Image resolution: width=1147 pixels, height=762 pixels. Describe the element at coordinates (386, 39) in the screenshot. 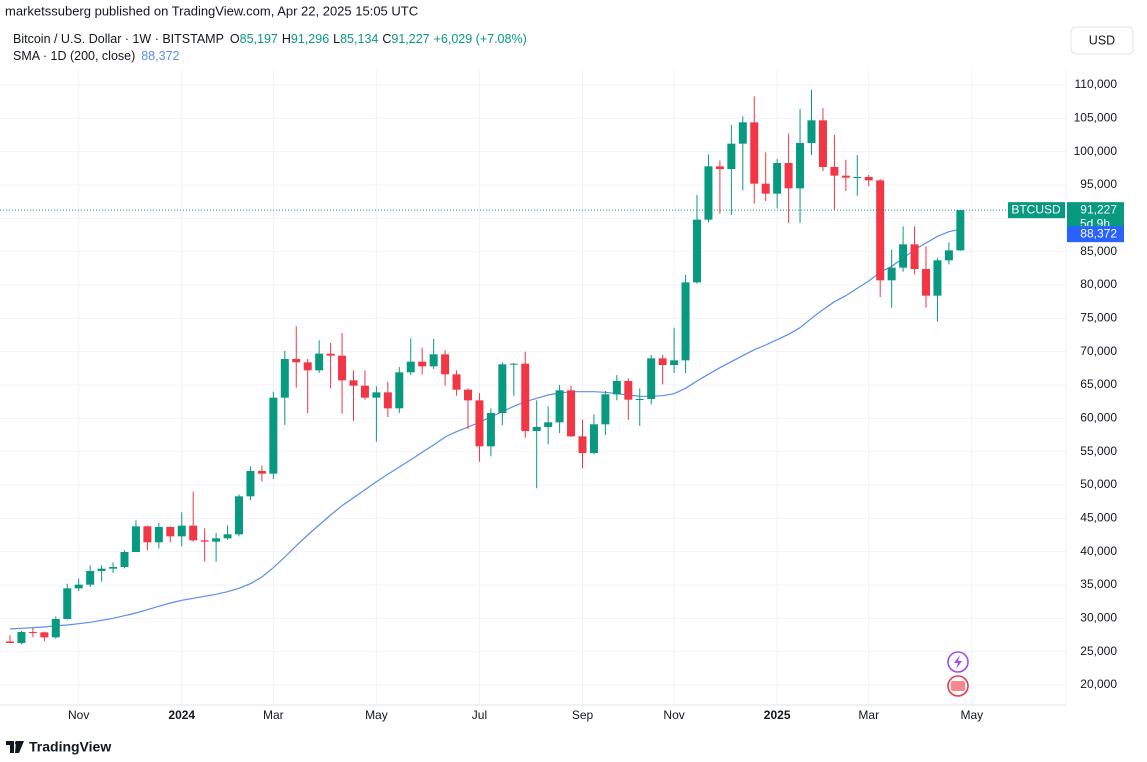

I see `ohlc-letter: C` at that location.